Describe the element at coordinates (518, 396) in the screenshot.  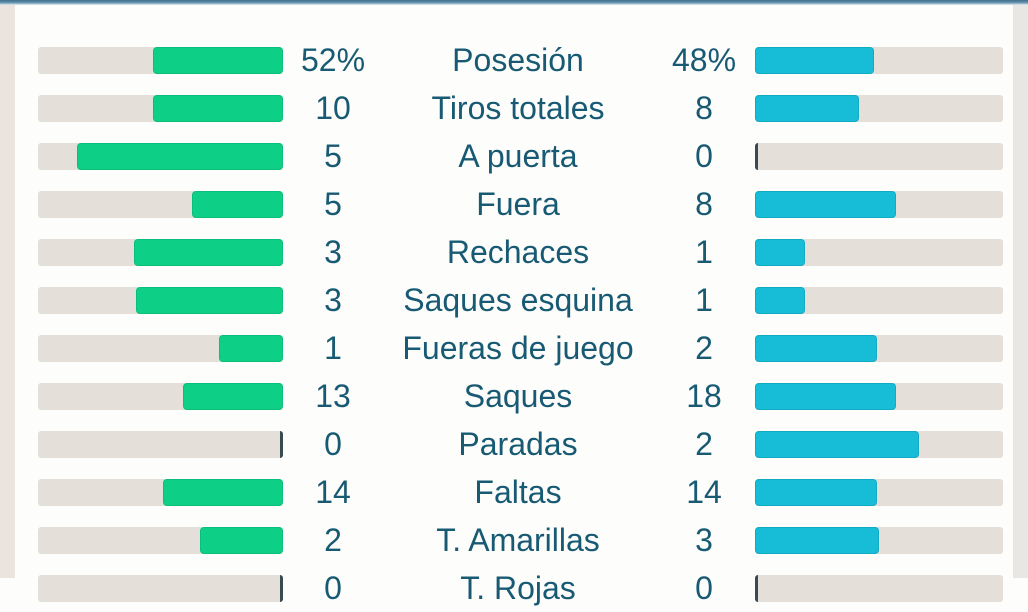
I see `stat-label: Saques` at that location.